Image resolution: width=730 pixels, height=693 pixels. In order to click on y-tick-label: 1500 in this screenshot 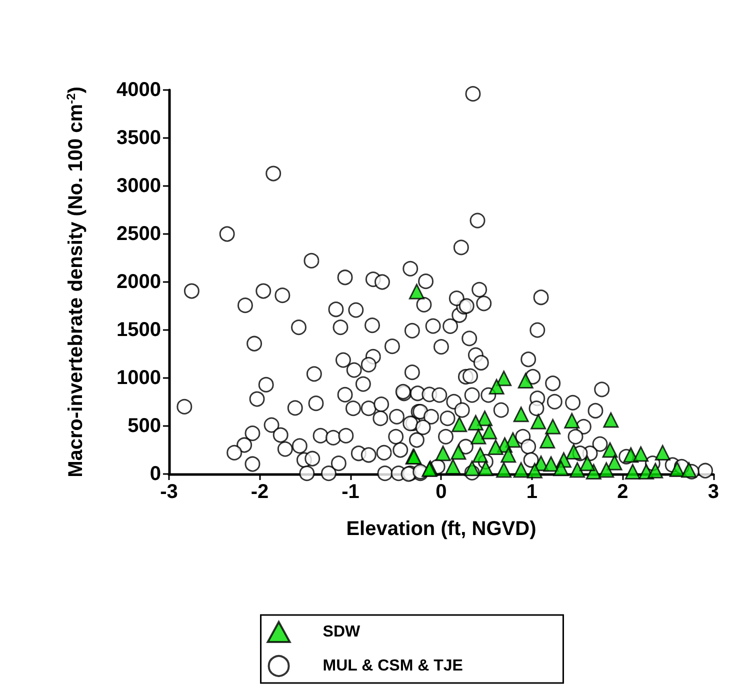, I will do `click(138, 330)`.